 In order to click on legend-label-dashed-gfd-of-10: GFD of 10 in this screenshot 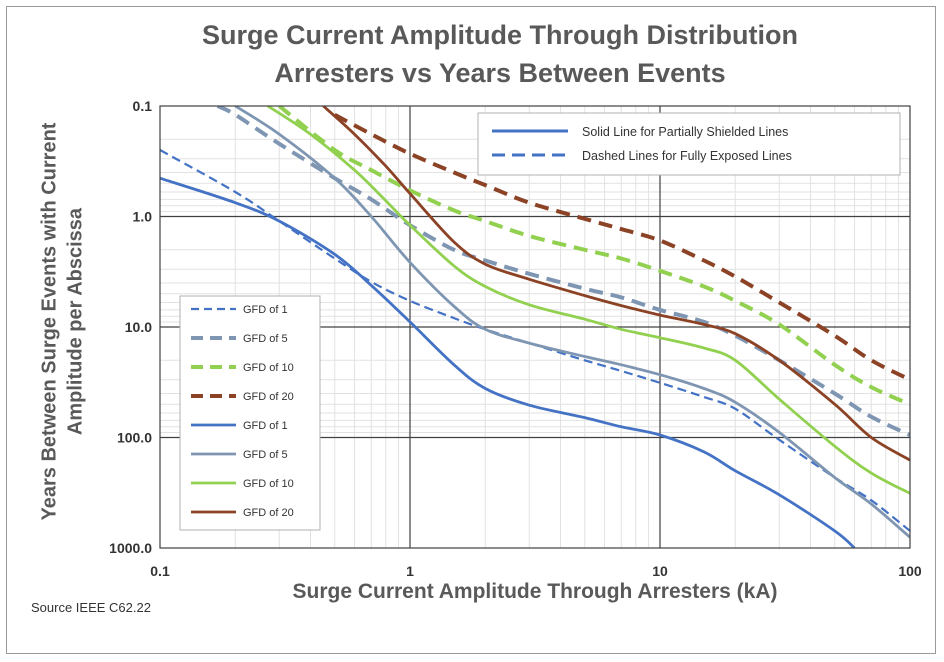, I will do `click(268, 368)`.